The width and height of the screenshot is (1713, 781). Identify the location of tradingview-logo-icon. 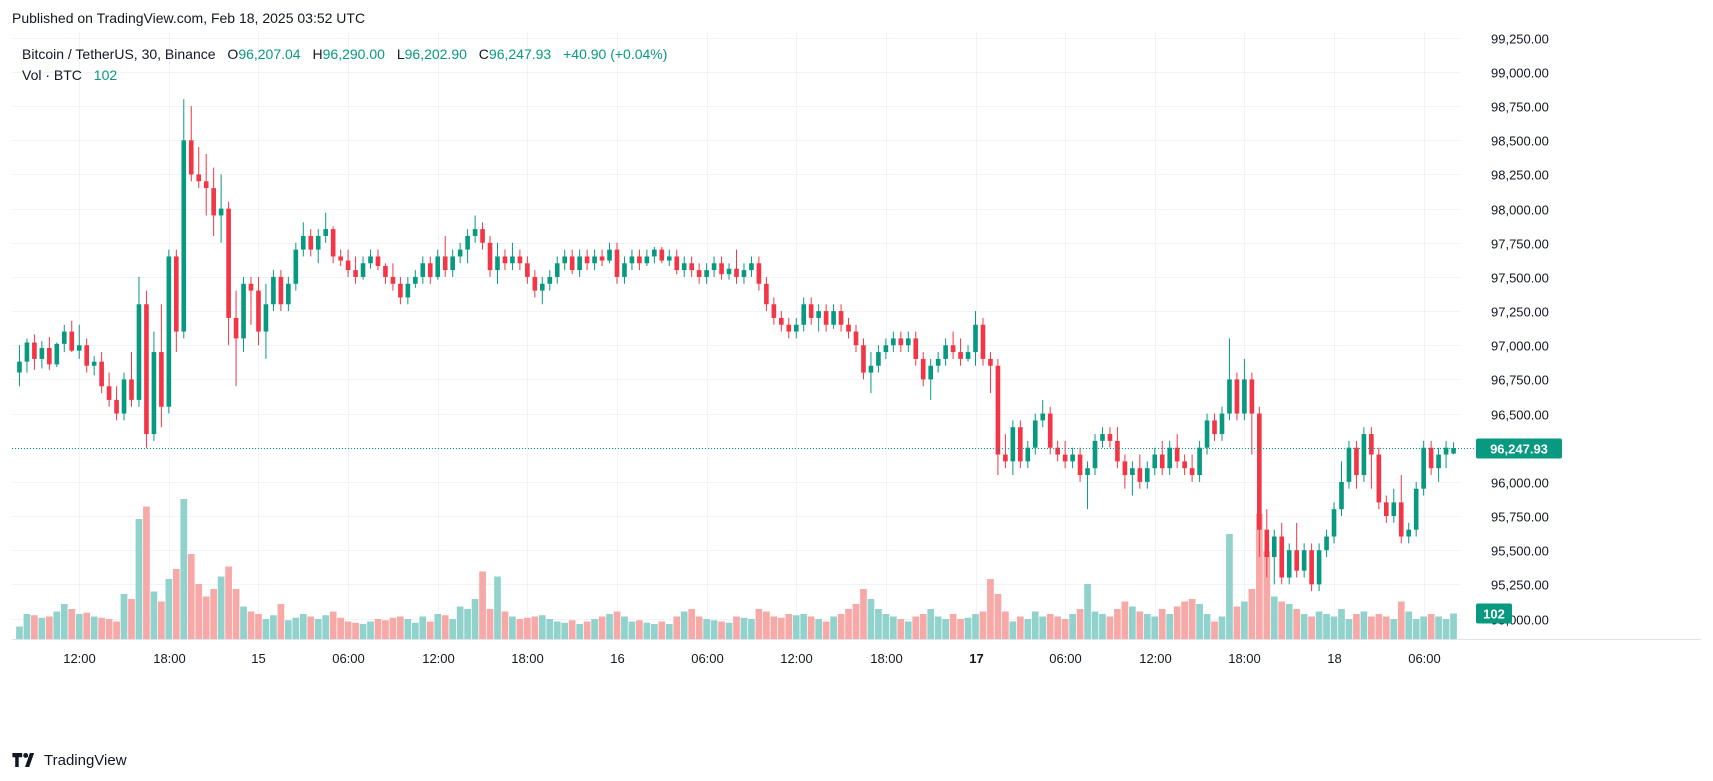
(23, 760).